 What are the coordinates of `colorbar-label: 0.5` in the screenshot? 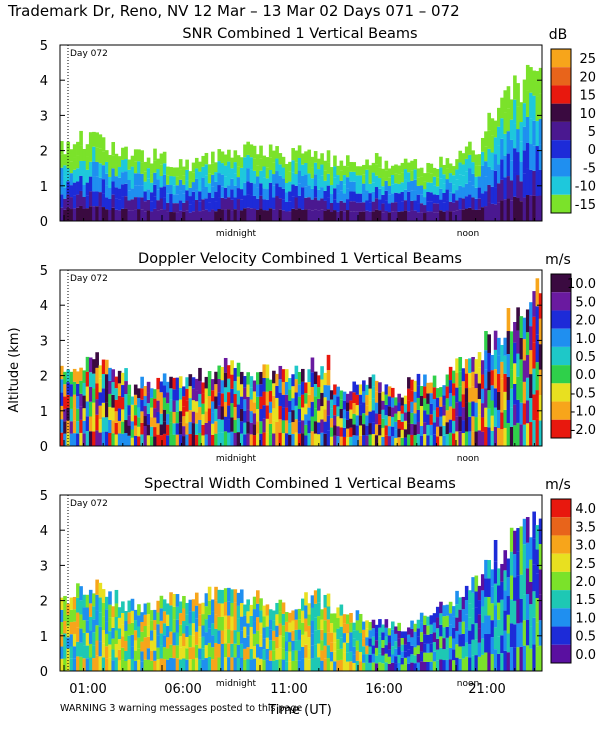 It's located at (585, 637).